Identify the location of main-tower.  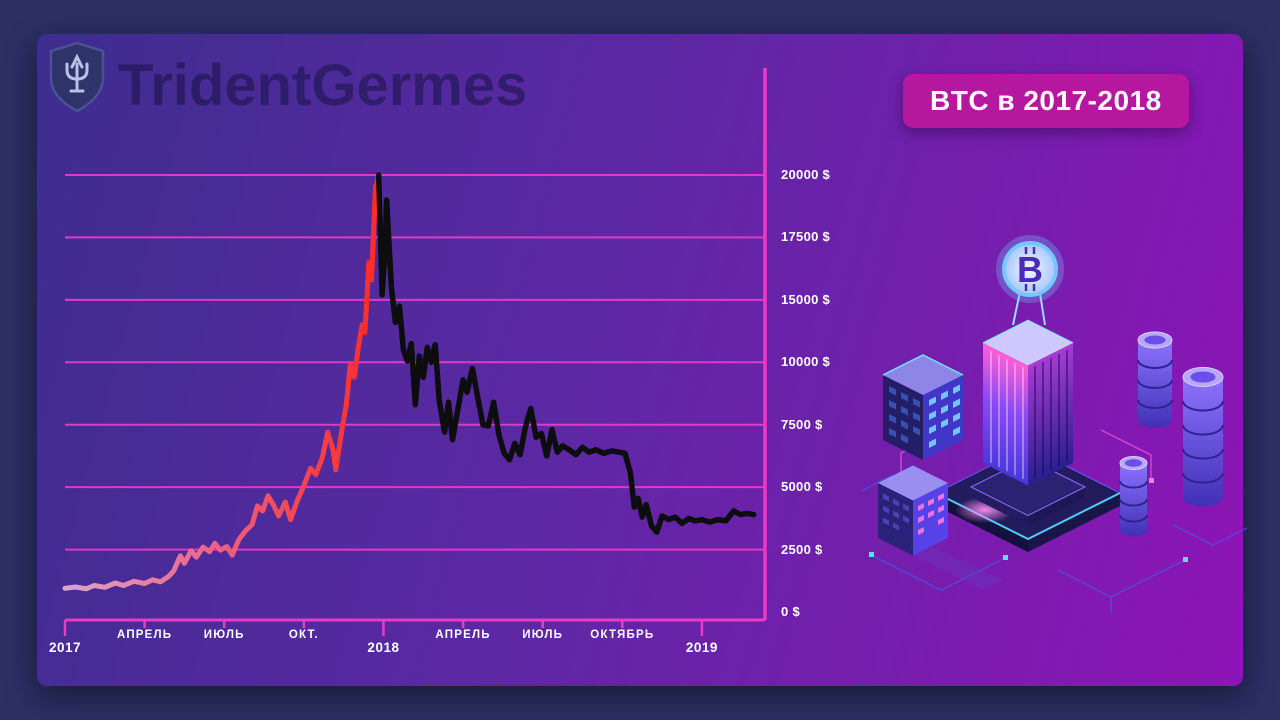
(1028, 402).